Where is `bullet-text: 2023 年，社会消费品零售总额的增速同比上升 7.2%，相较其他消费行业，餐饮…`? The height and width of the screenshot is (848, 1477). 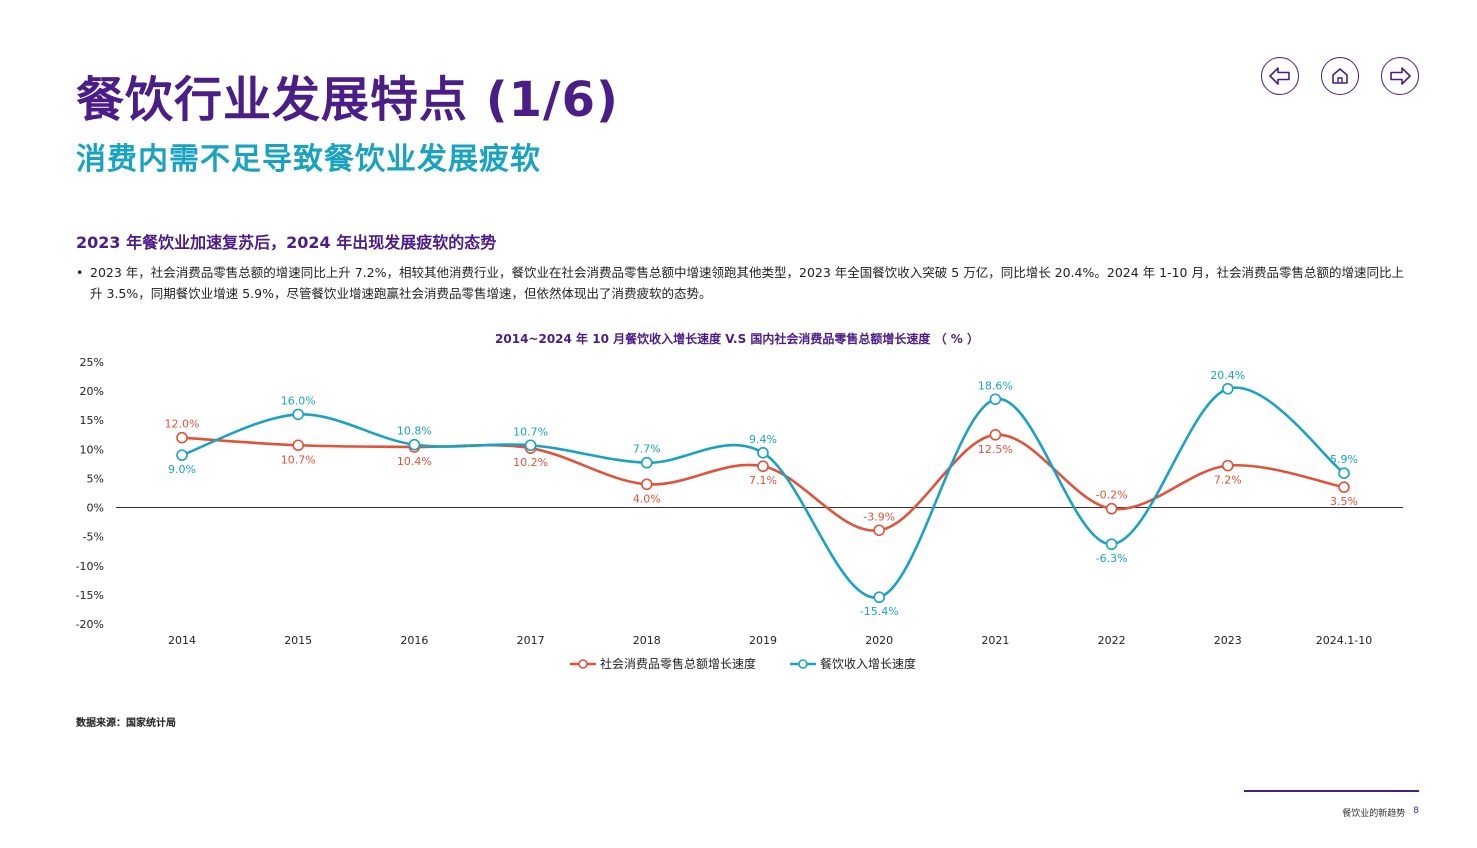 bullet-text: 2023 年，社会消费品零售总额的增速同比上升 7.2%，相较其他消费行业，餐饮… is located at coordinates (747, 283).